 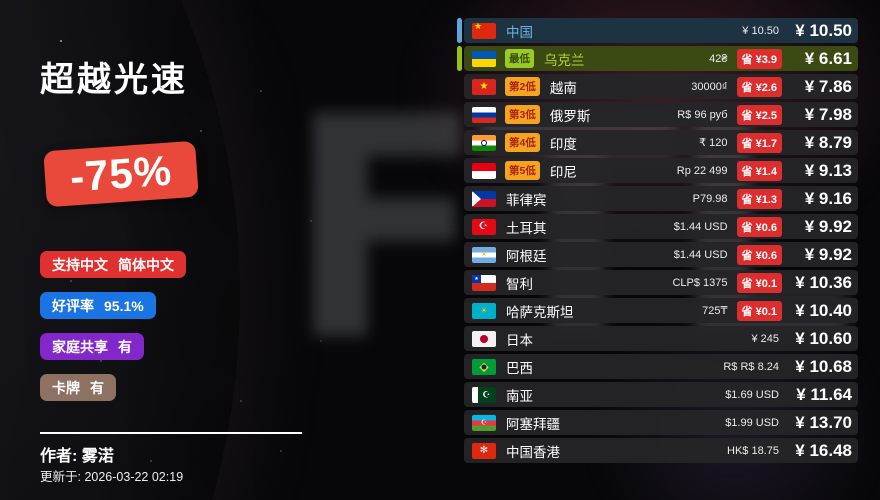 I want to click on country-name: 土耳其, so click(x=526, y=228).